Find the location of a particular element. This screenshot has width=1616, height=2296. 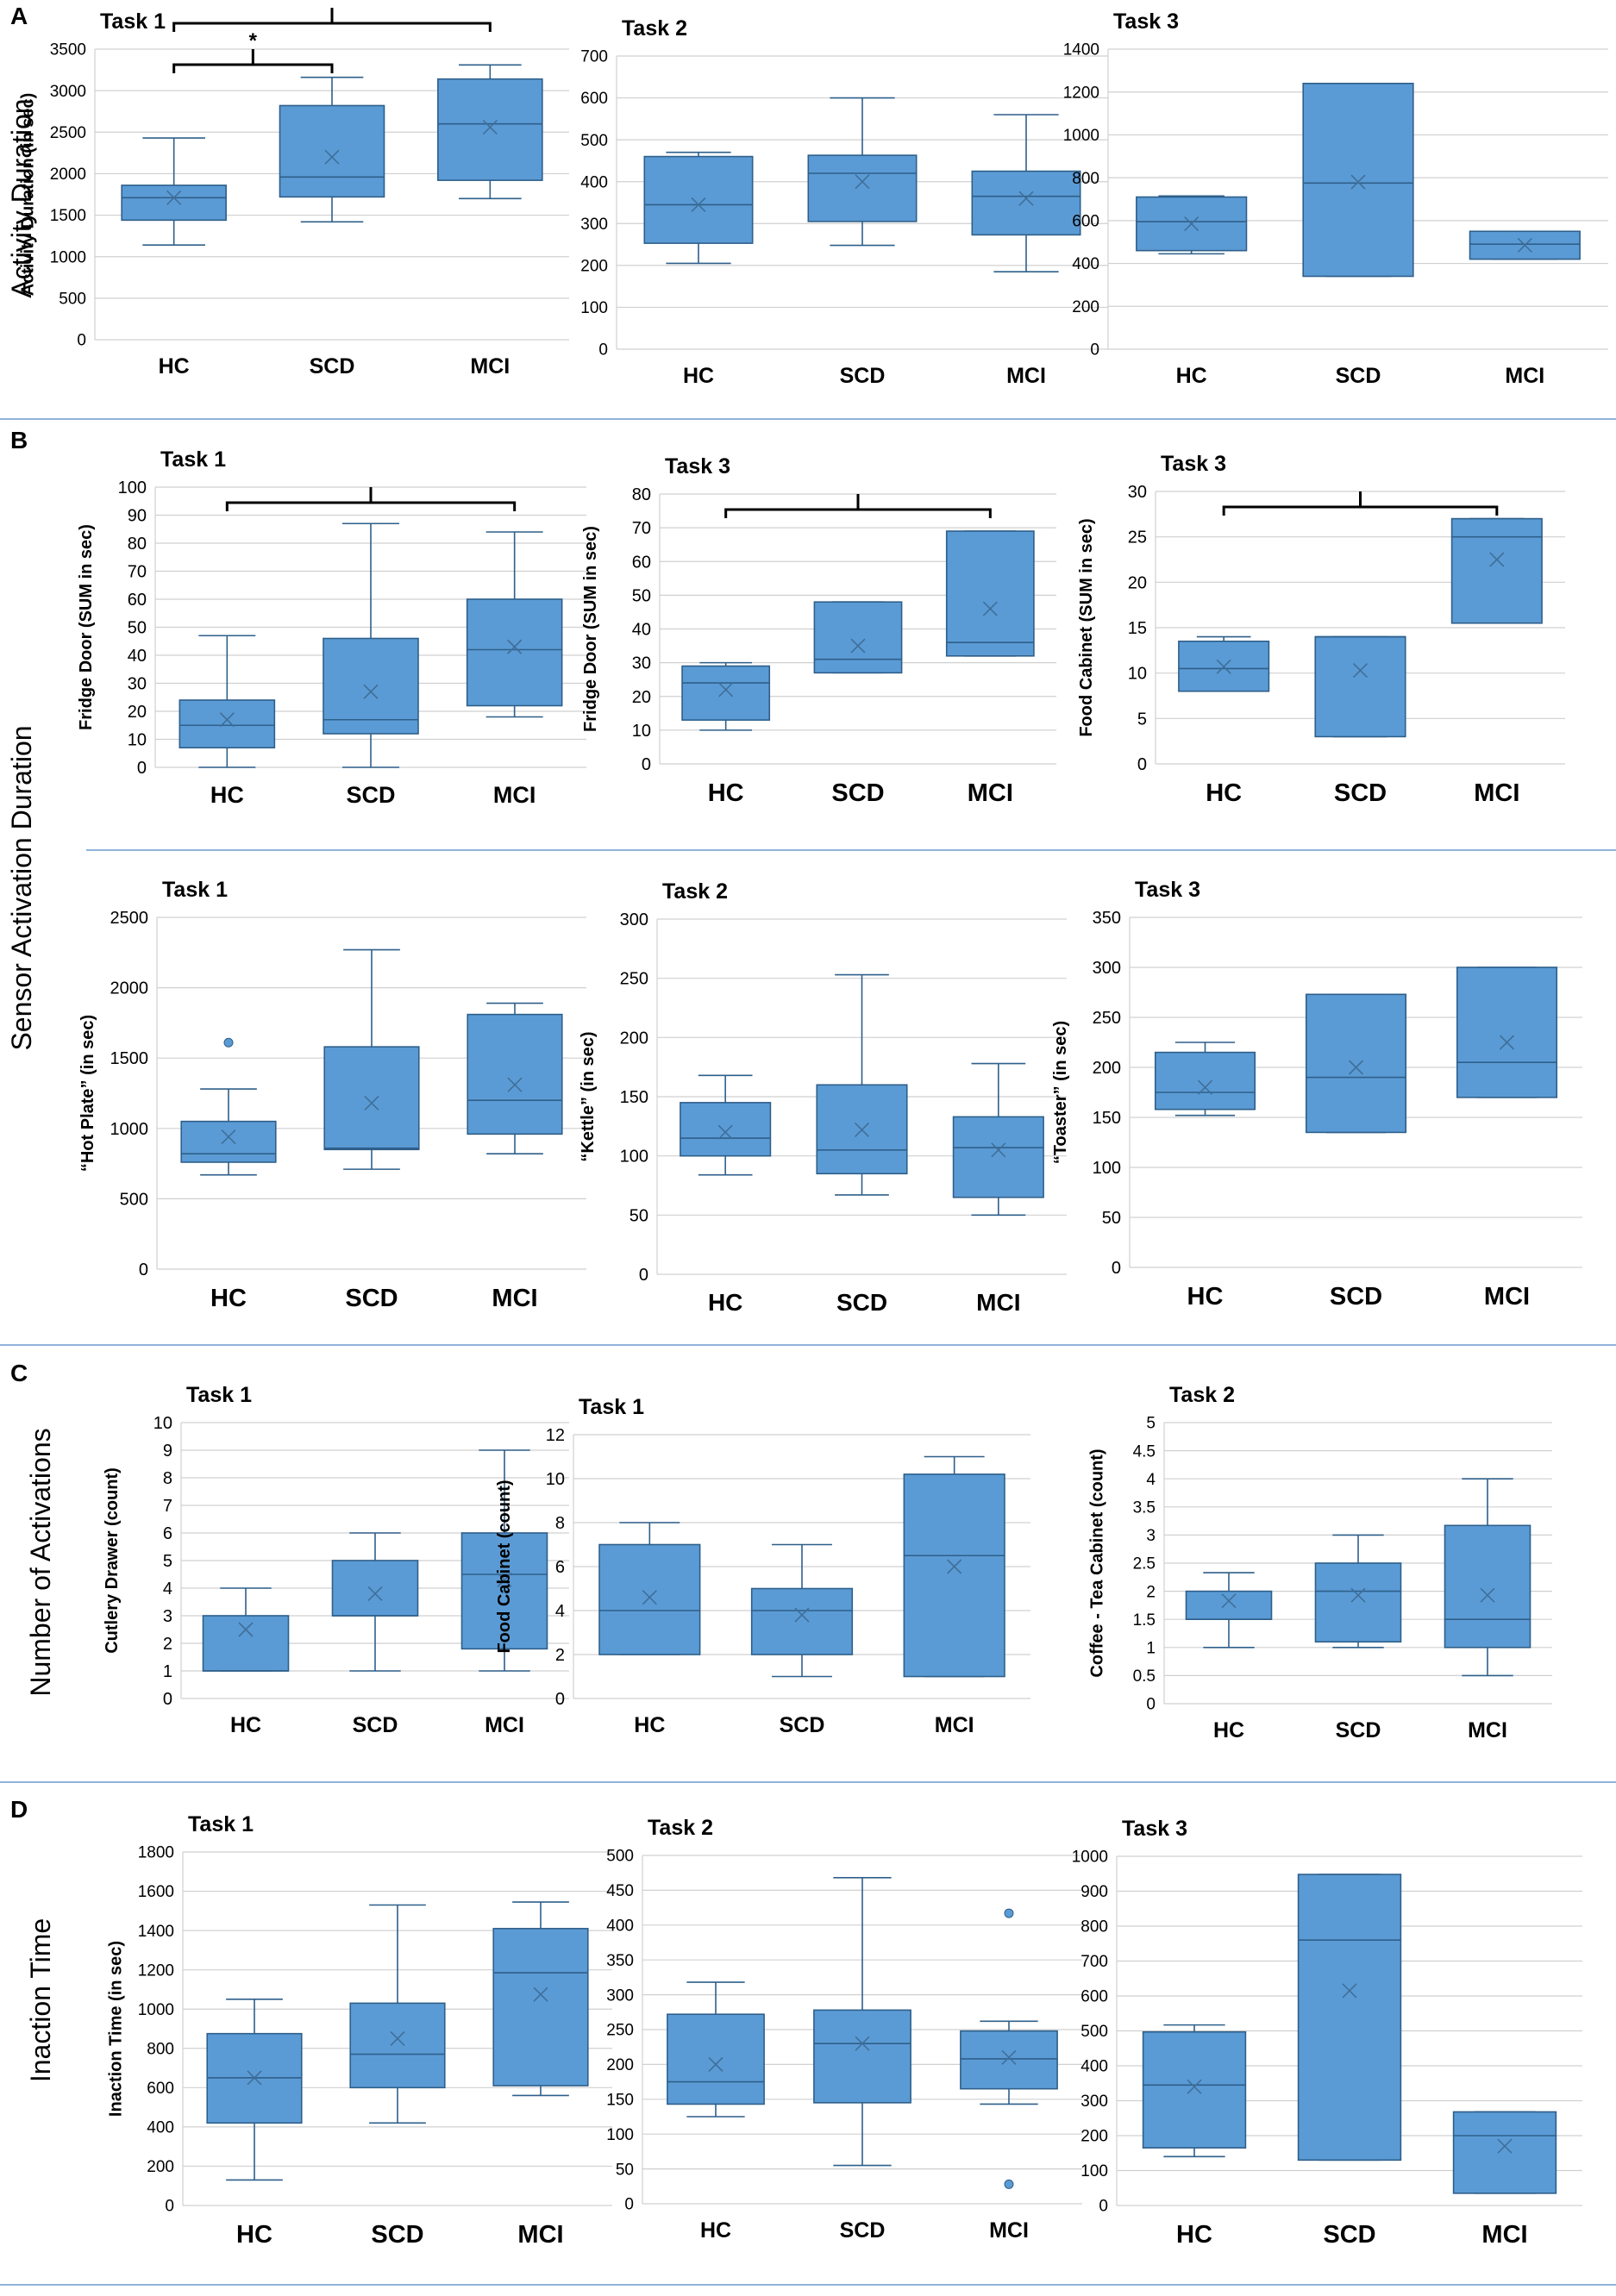

y-axis-label: Inaction Time (in sec) is located at coordinates (116, 2029).